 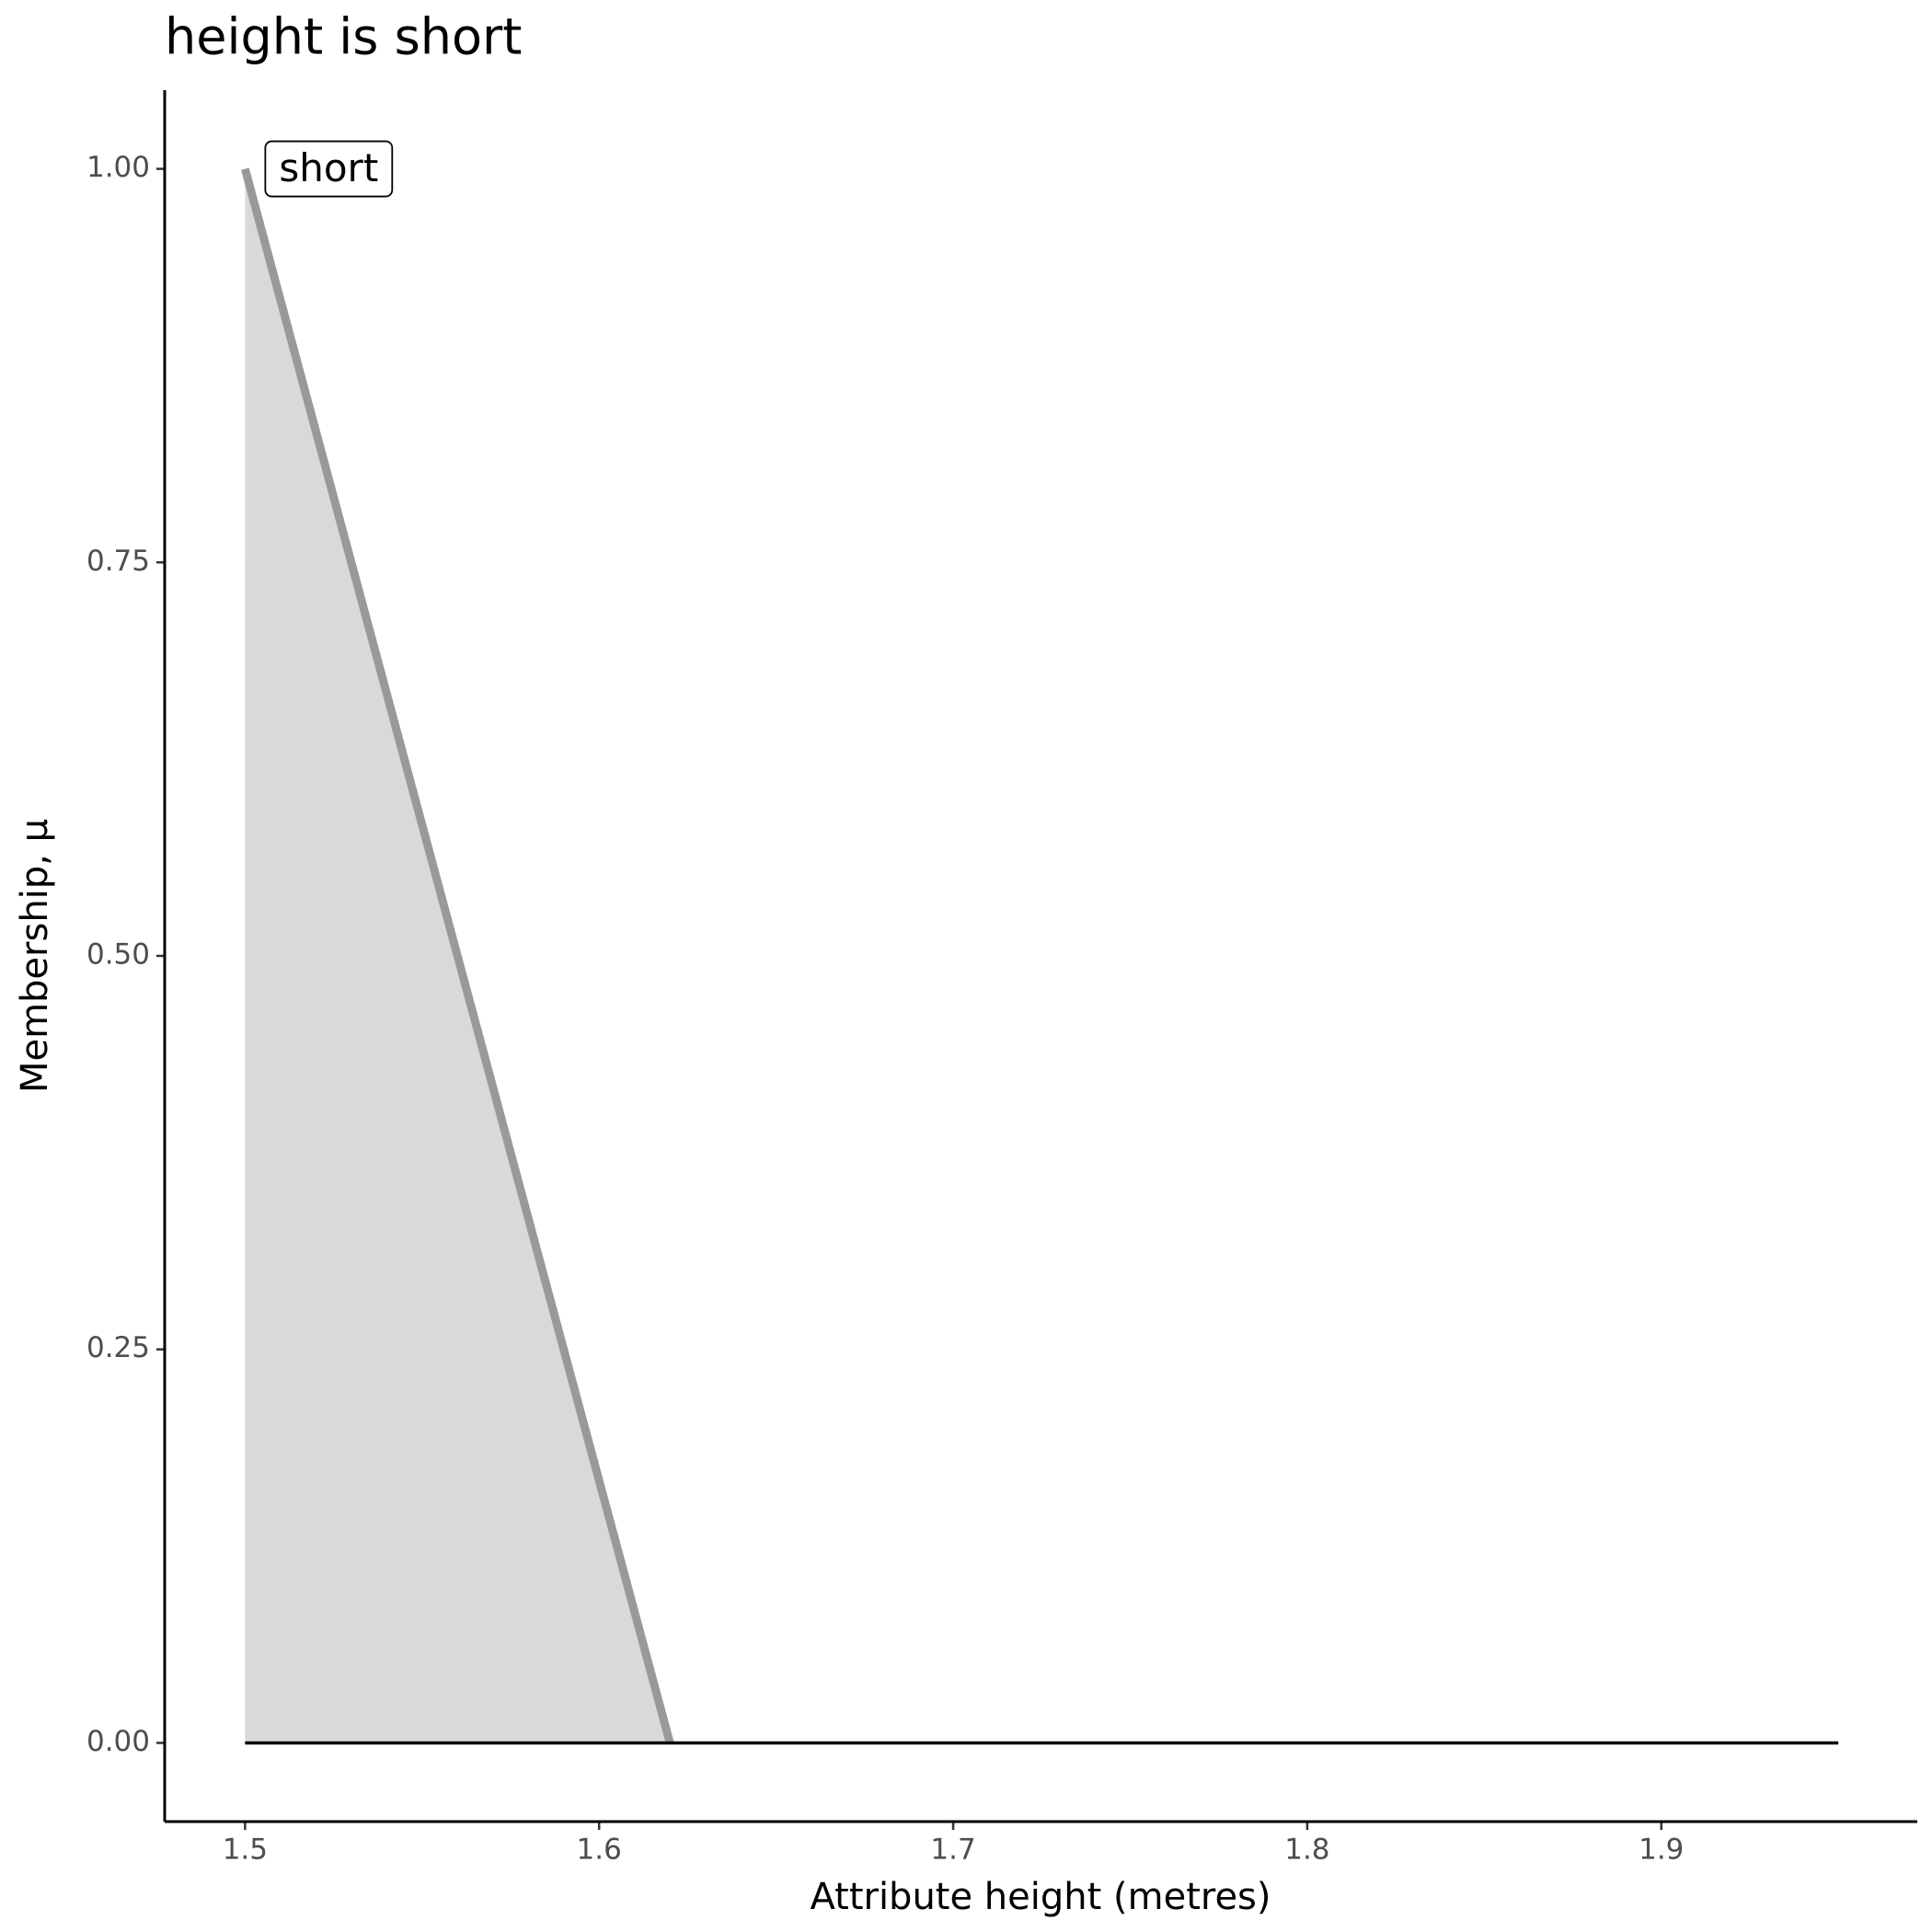 I want to click on y-axis-label: Membership, μ, so click(x=35, y=956).